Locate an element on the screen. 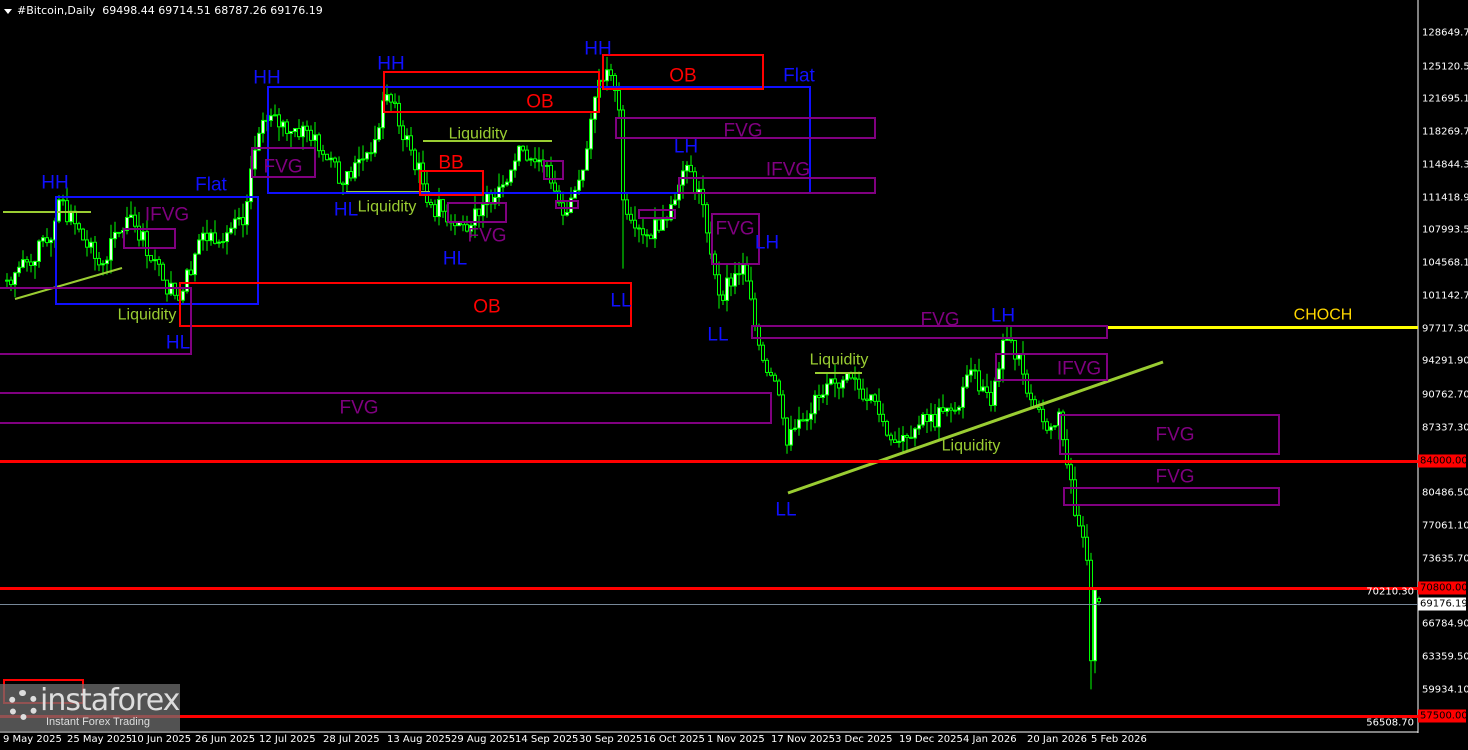  level-tag-70800: 70800.00 is located at coordinates (1443, 588).